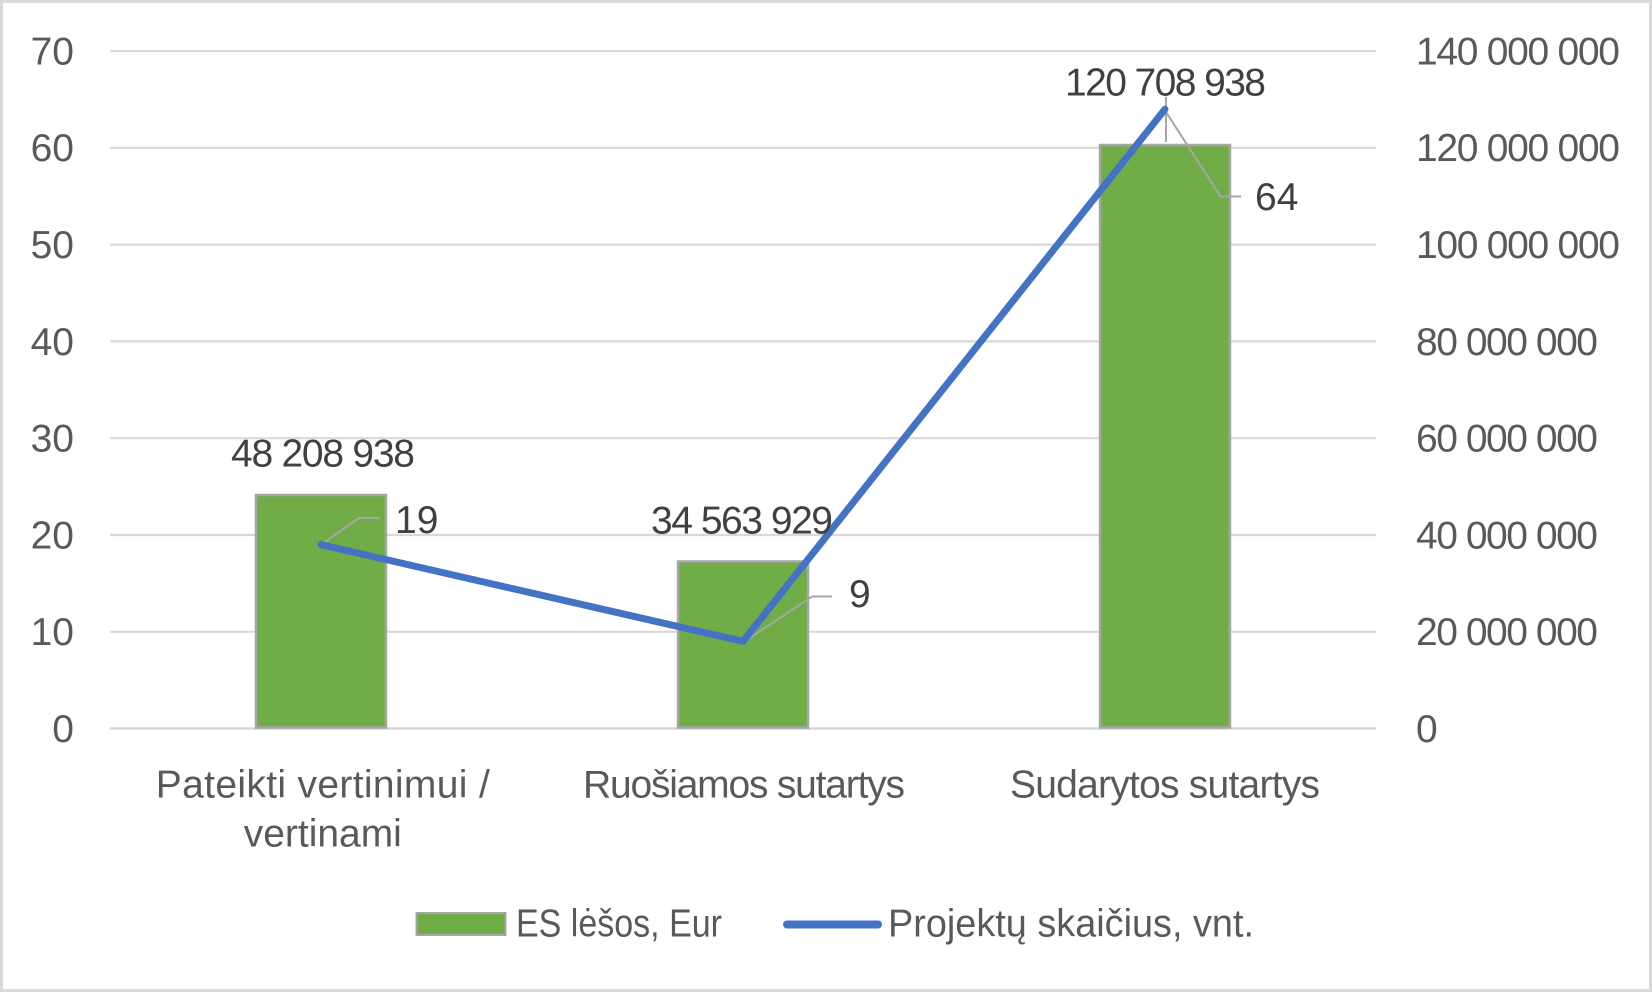 This screenshot has height=992, width=1652. What do you see at coordinates (52, 439) in the screenshot?
I see `svg-text: 30` at bounding box center [52, 439].